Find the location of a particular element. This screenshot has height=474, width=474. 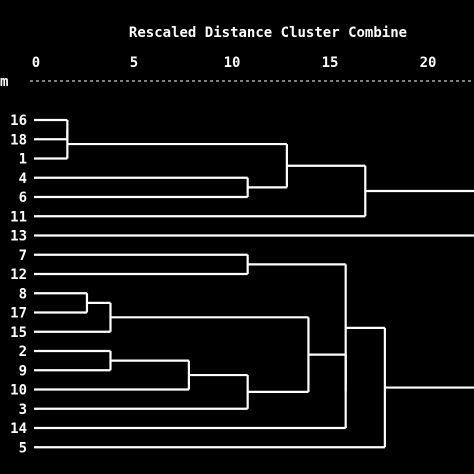

leaf-label: 4 is located at coordinates (23, 179).